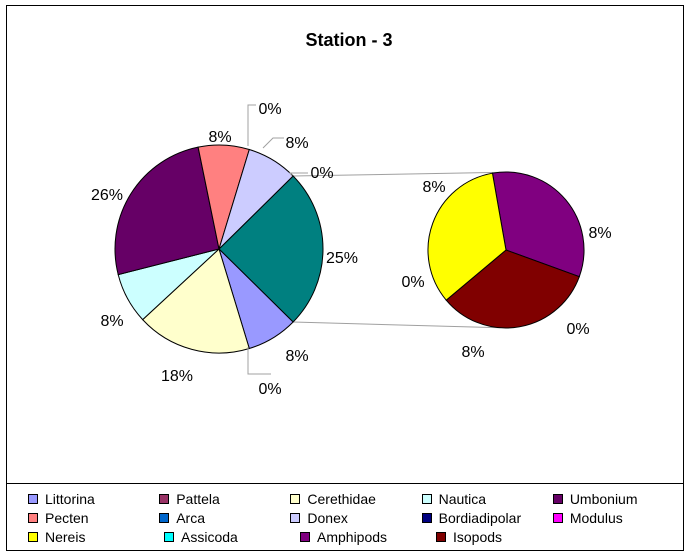  I want to click on slice-cerethidae, so click(195, 301).